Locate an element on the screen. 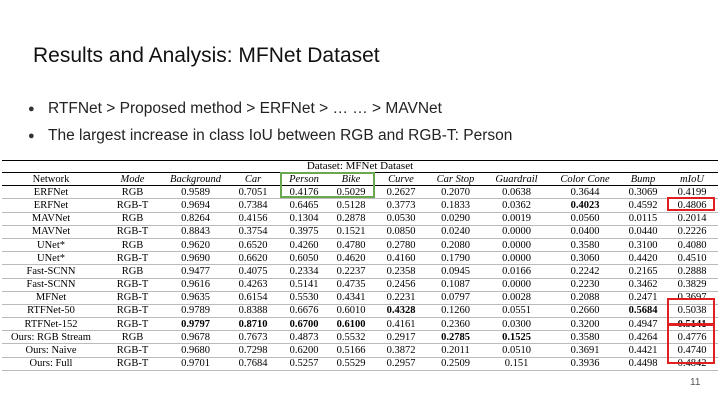 The height and width of the screenshot is (405, 720). column-header: Guardrail is located at coordinates (516, 180).